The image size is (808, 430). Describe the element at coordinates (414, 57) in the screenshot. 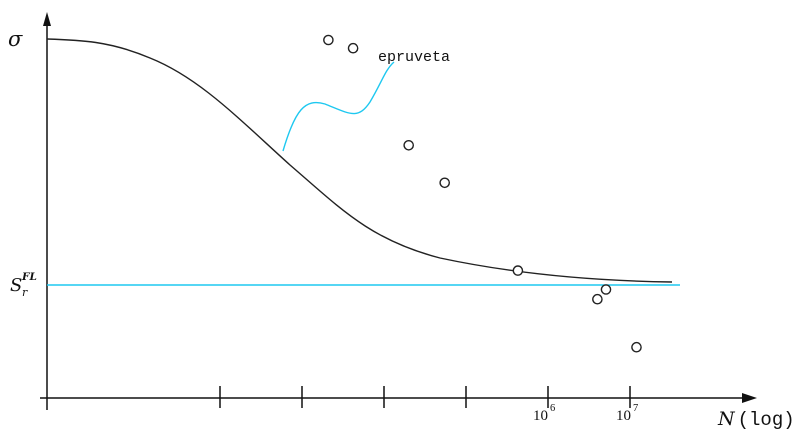

I see `annotation-label: epruveta` at that location.